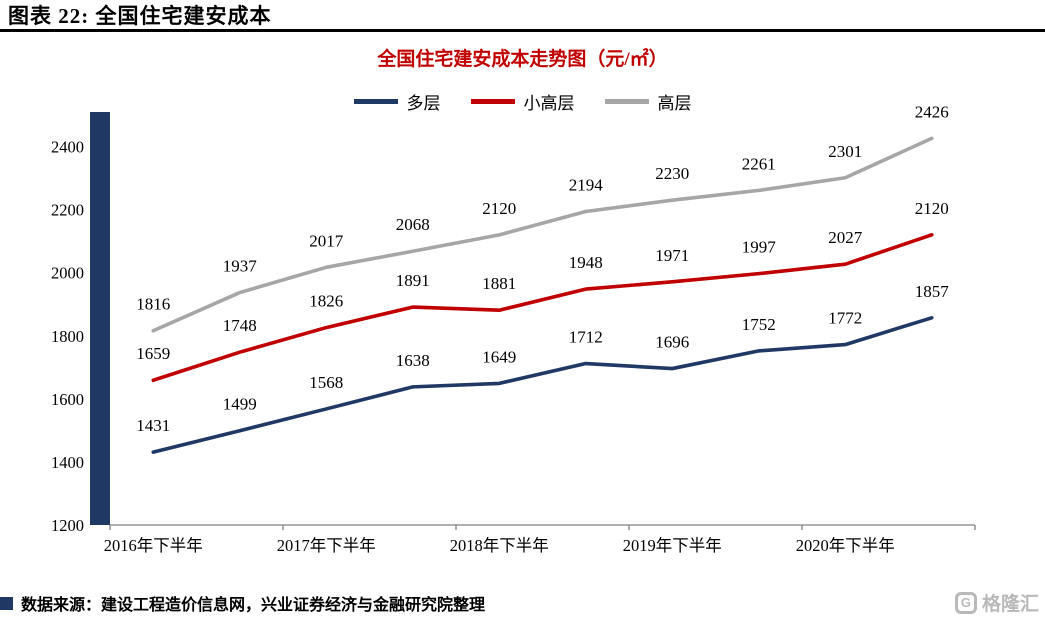  What do you see at coordinates (326, 382) in the screenshot?
I see `data-label: 1568` at bounding box center [326, 382].